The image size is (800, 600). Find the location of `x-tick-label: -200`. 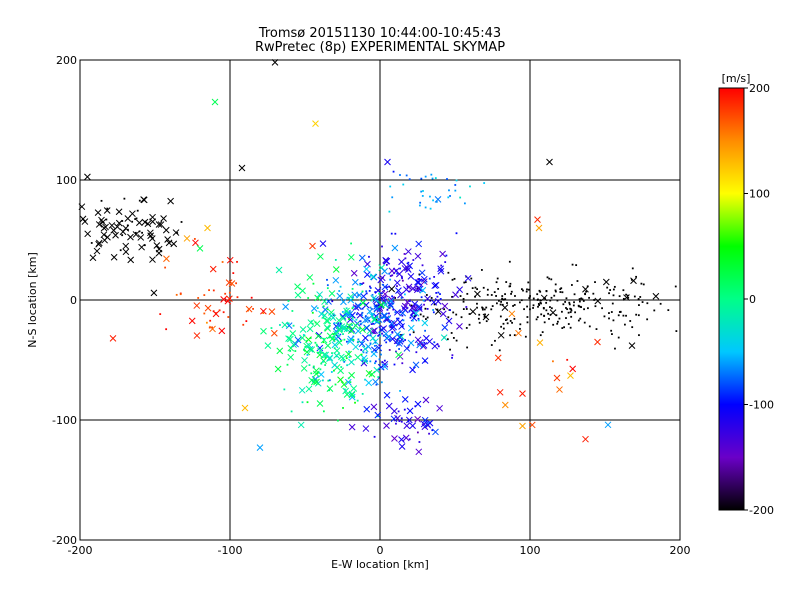

x-tick-label: -200 is located at coordinates (80, 550).